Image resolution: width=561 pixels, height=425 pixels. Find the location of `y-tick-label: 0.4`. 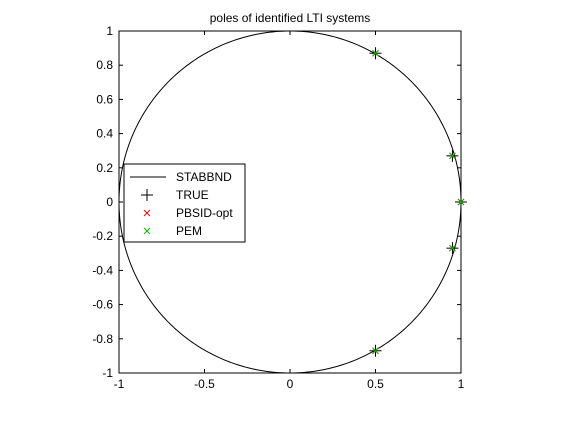

y-tick-label: 0.4 is located at coordinates (104, 134).